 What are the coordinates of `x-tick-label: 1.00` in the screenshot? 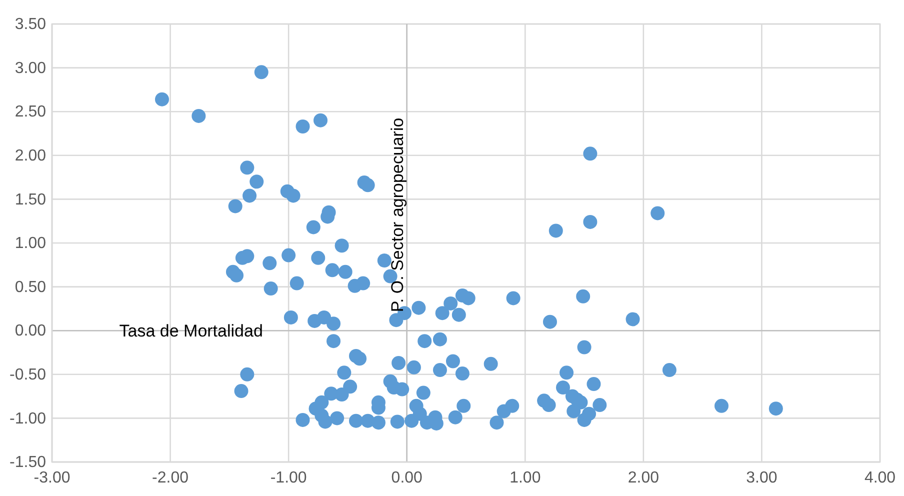 It's located at (525, 477).